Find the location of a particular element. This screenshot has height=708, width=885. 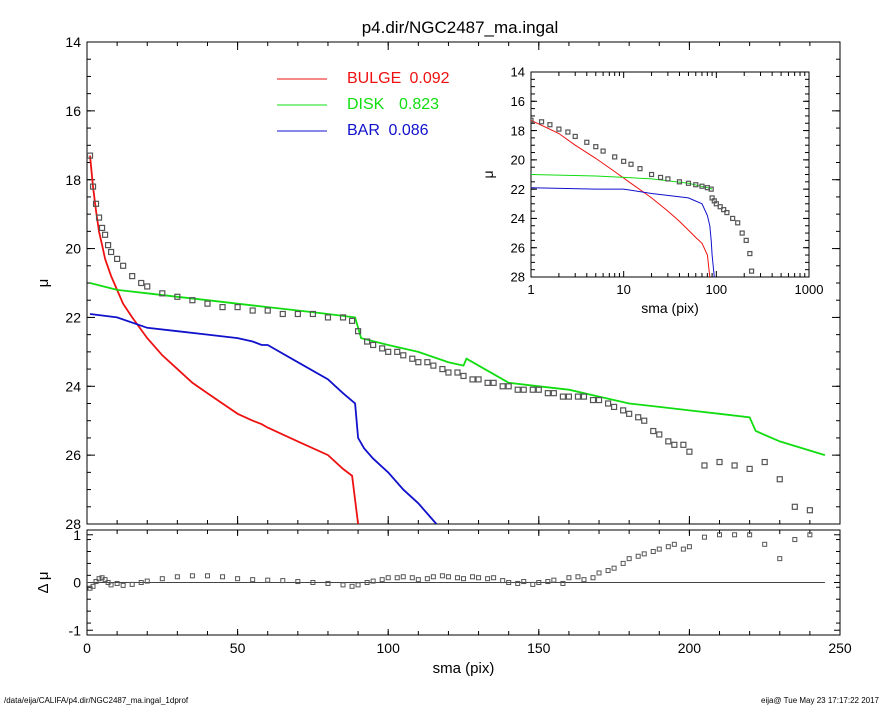

residual-ytick-label: 0 is located at coordinates (77, 583).